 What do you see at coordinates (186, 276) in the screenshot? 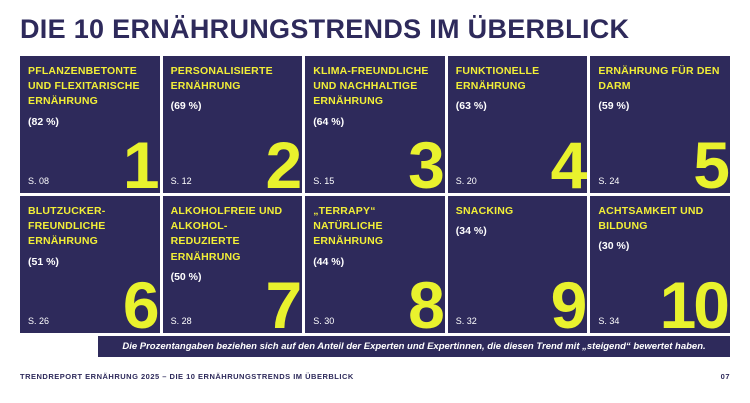
I see `trend-percent: (50 %)` at bounding box center [186, 276].